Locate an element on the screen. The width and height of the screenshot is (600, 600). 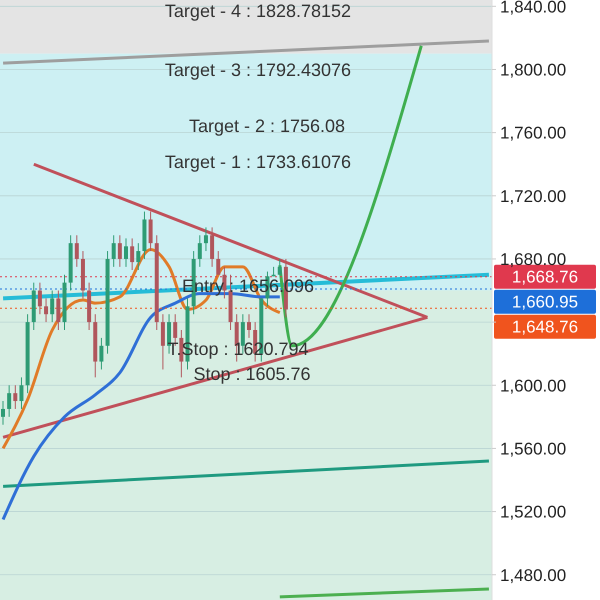
annotation: Target - 1 : 1733.61076 is located at coordinates (258, 162).